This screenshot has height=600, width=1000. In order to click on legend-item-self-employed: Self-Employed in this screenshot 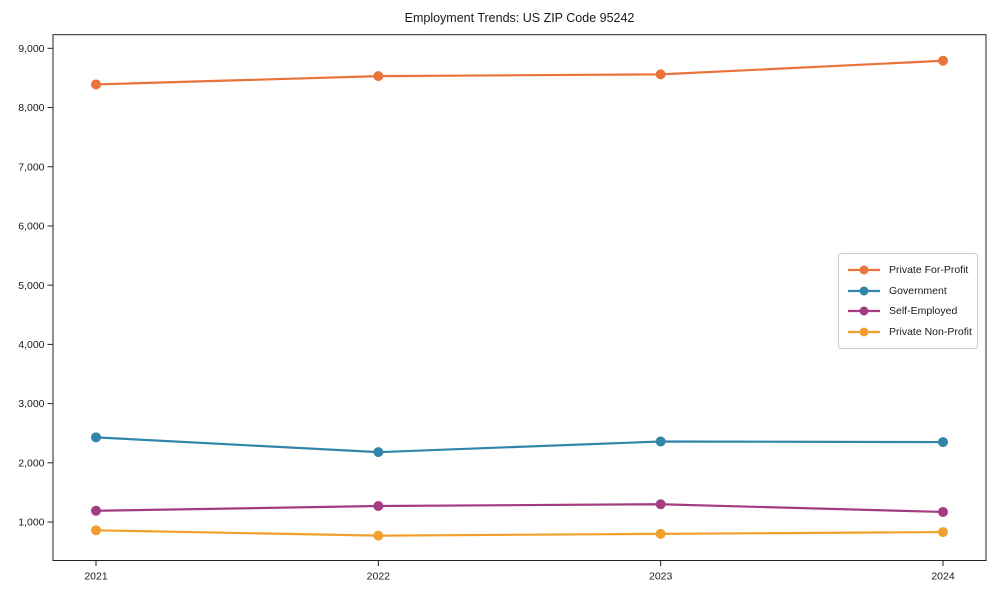, I will do `click(908, 311)`.